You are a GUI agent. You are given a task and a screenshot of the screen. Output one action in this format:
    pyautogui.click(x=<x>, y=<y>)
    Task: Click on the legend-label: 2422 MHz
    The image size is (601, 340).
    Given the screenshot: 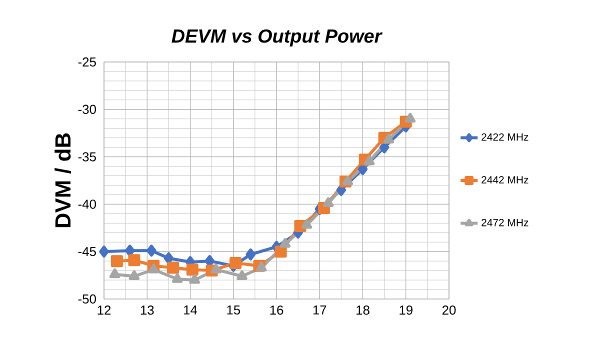 What is the action you would take?
    pyautogui.click(x=505, y=137)
    